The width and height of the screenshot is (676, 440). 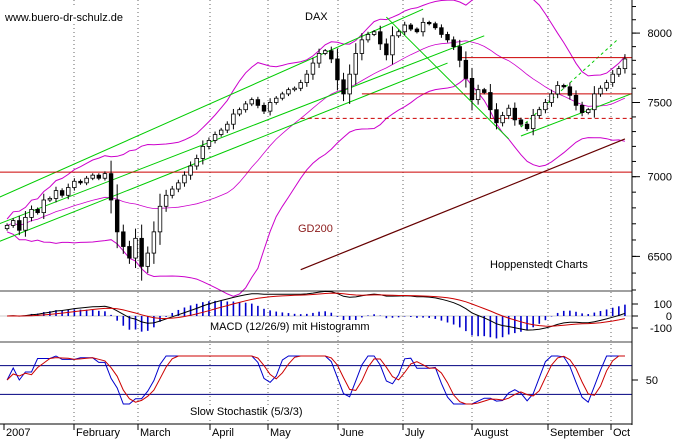 I want to click on macd-title: MACD (12/26/9) mit Histogramm, so click(x=290, y=327).